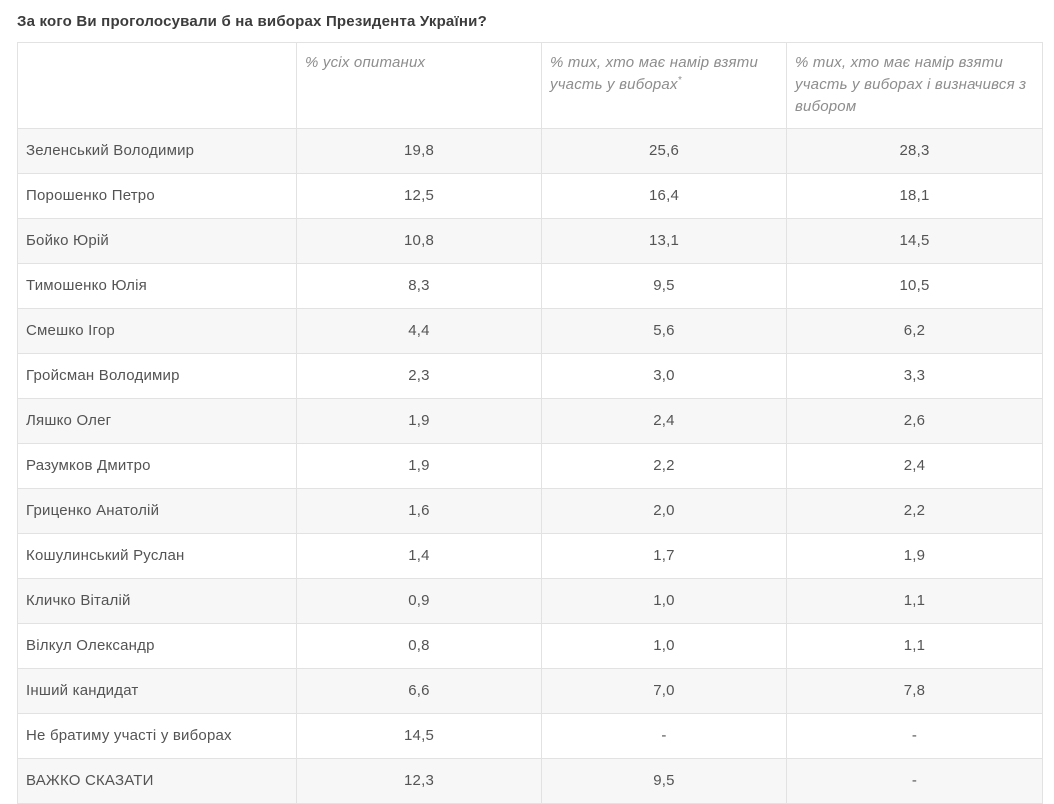  Describe the element at coordinates (914, 376) in the screenshot. I see `value-cell: 3,3` at that location.